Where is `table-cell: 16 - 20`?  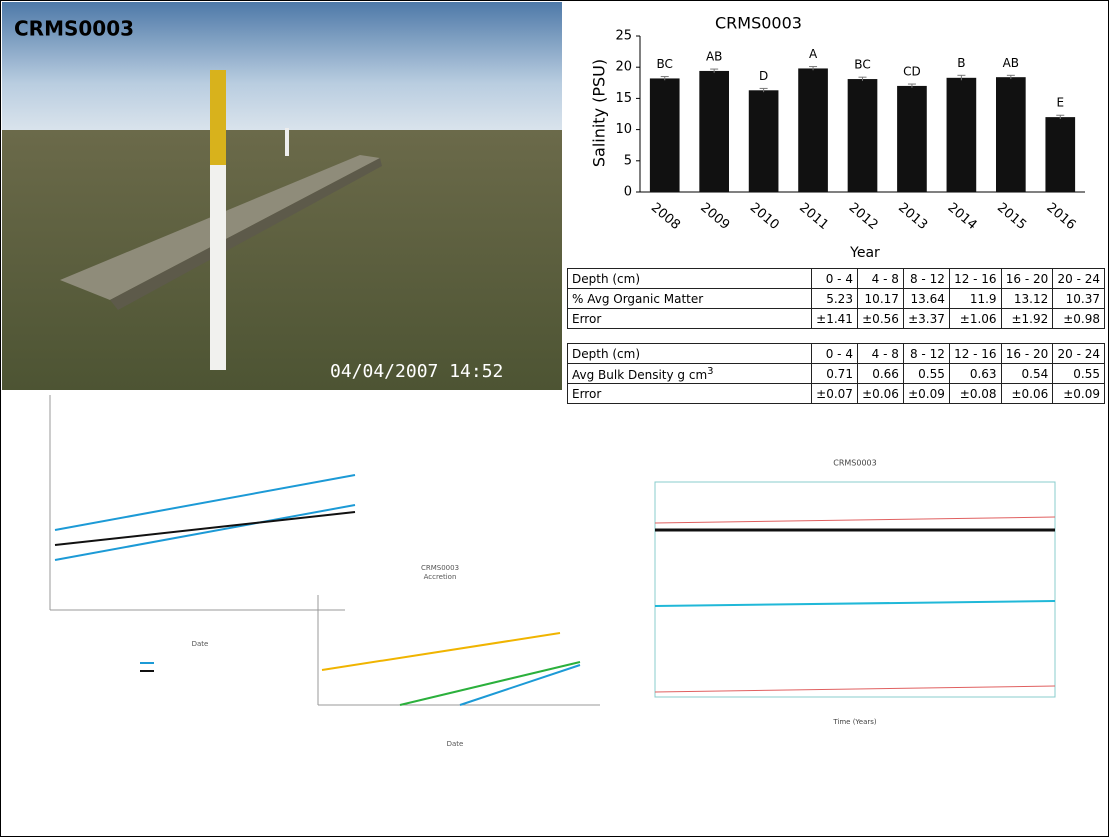
table-cell: 16 - 20 is located at coordinates (1027, 353).